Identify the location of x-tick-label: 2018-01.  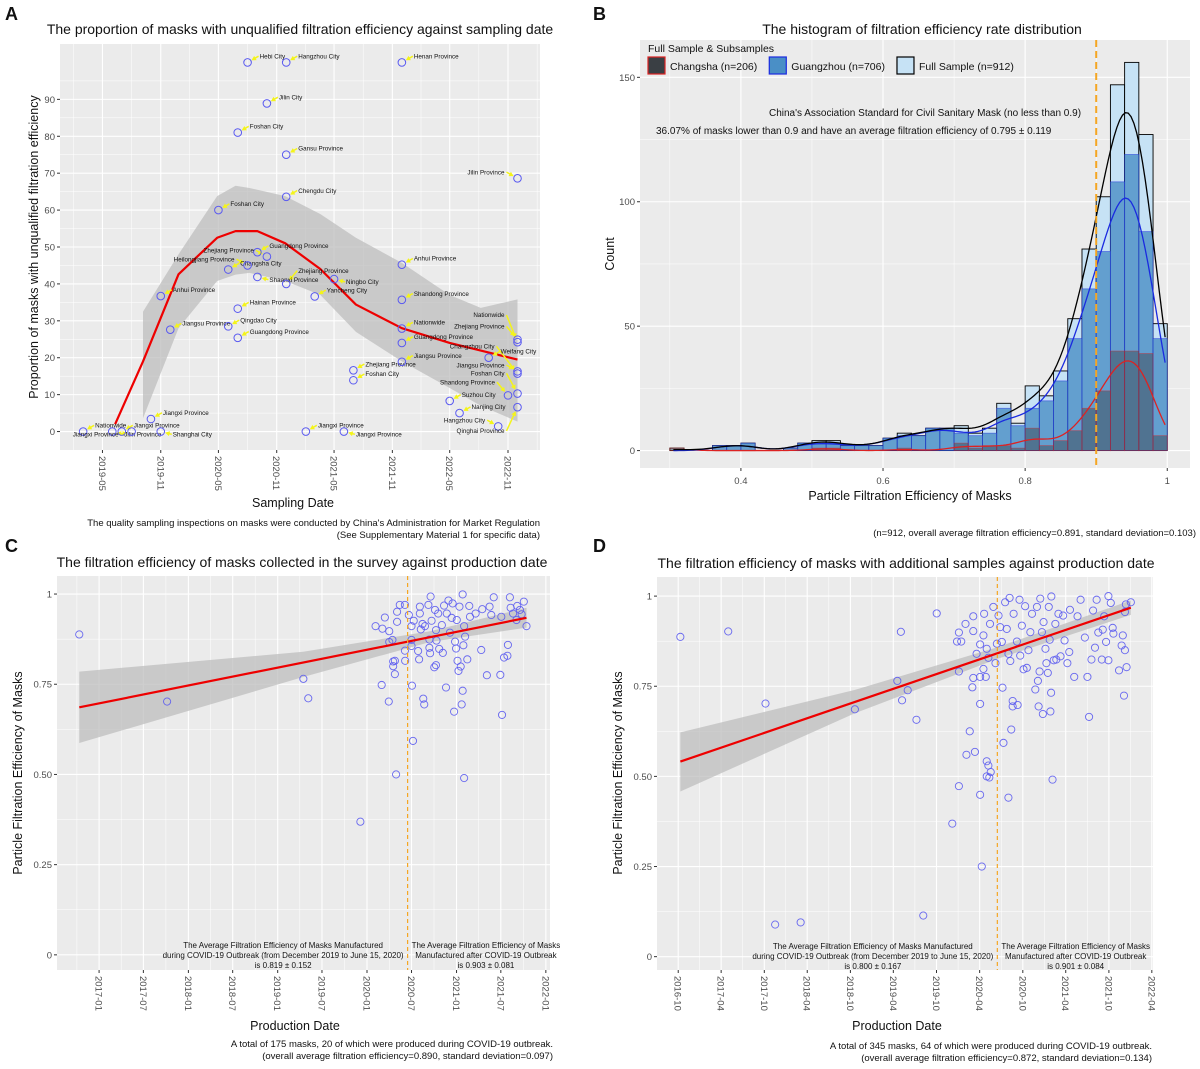
(187, 993).